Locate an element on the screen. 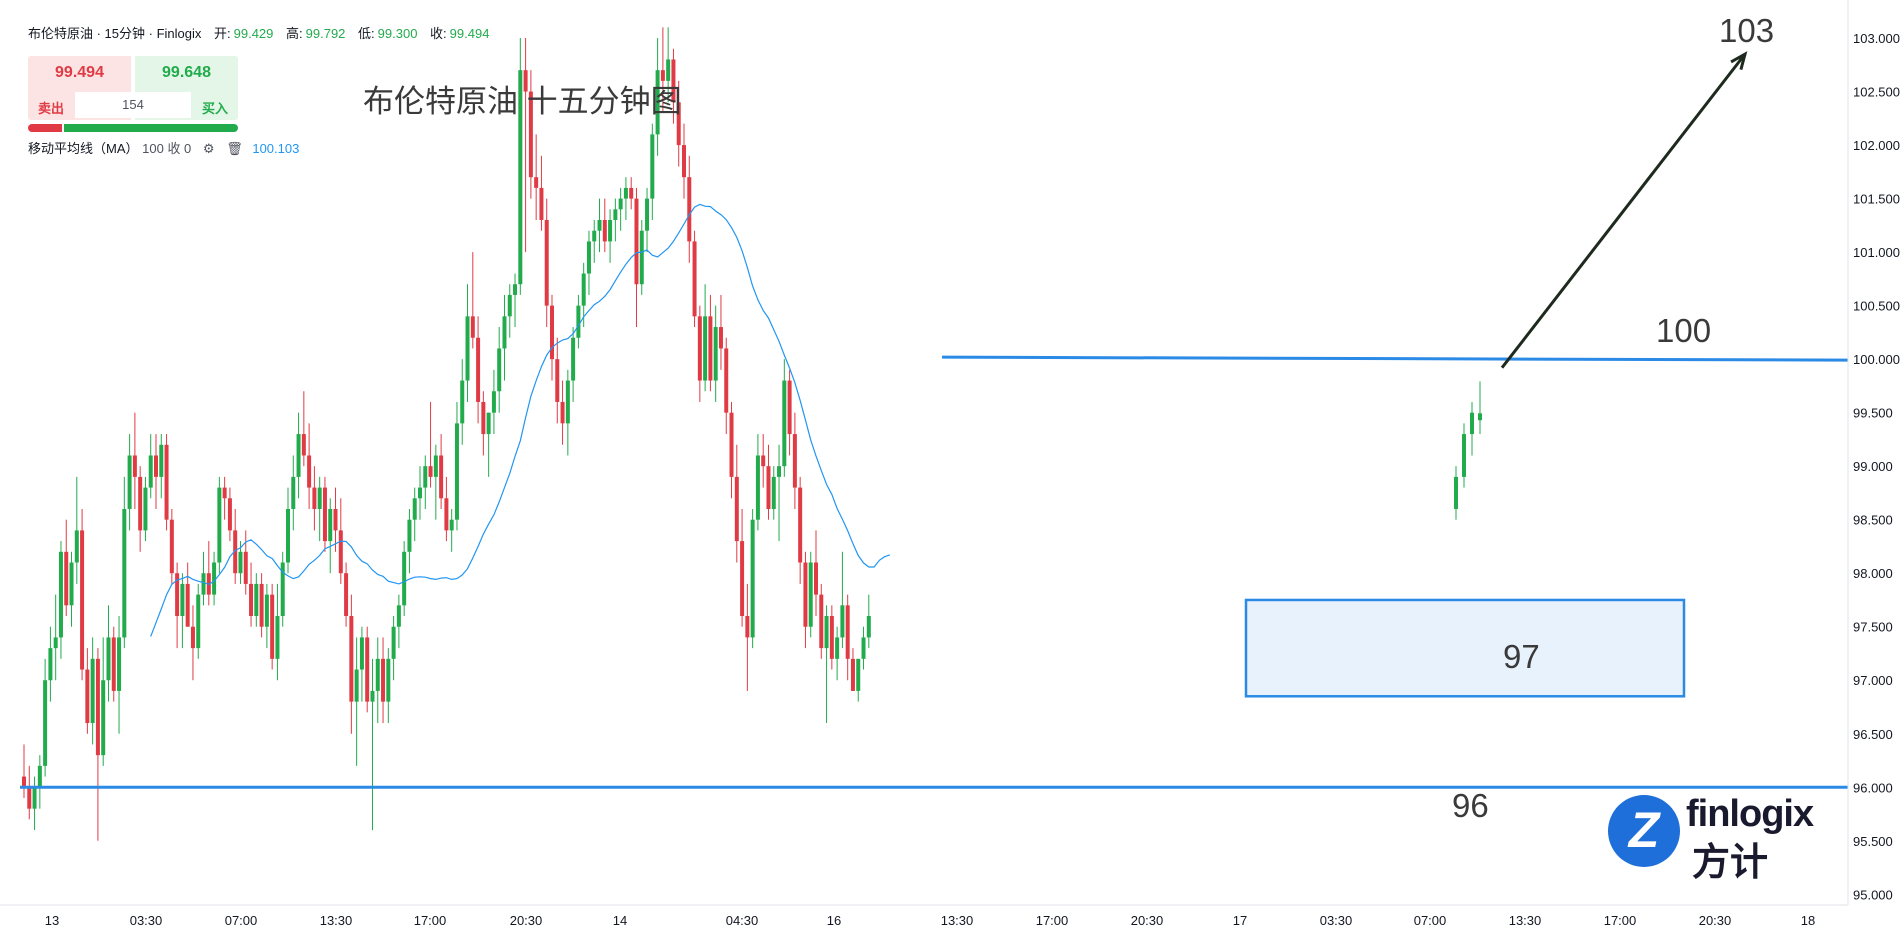 This screenshot has width=1900, height=932. buy-label: 买入 is located at coordinates (215, 108).